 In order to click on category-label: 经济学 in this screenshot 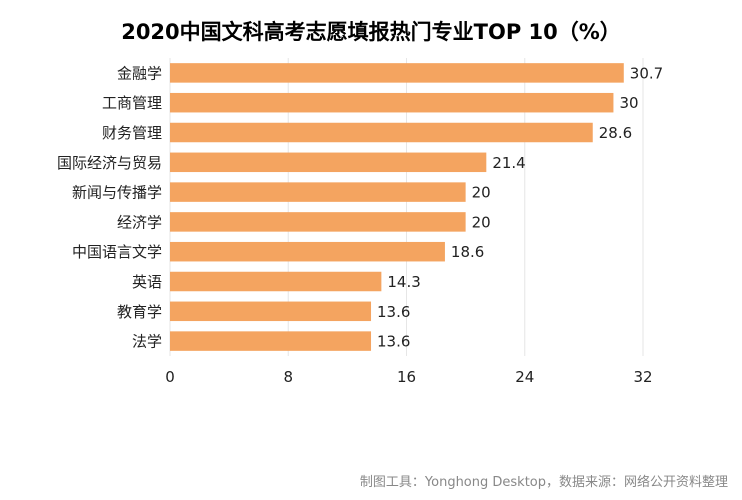, I will do `click(139, 222)`.